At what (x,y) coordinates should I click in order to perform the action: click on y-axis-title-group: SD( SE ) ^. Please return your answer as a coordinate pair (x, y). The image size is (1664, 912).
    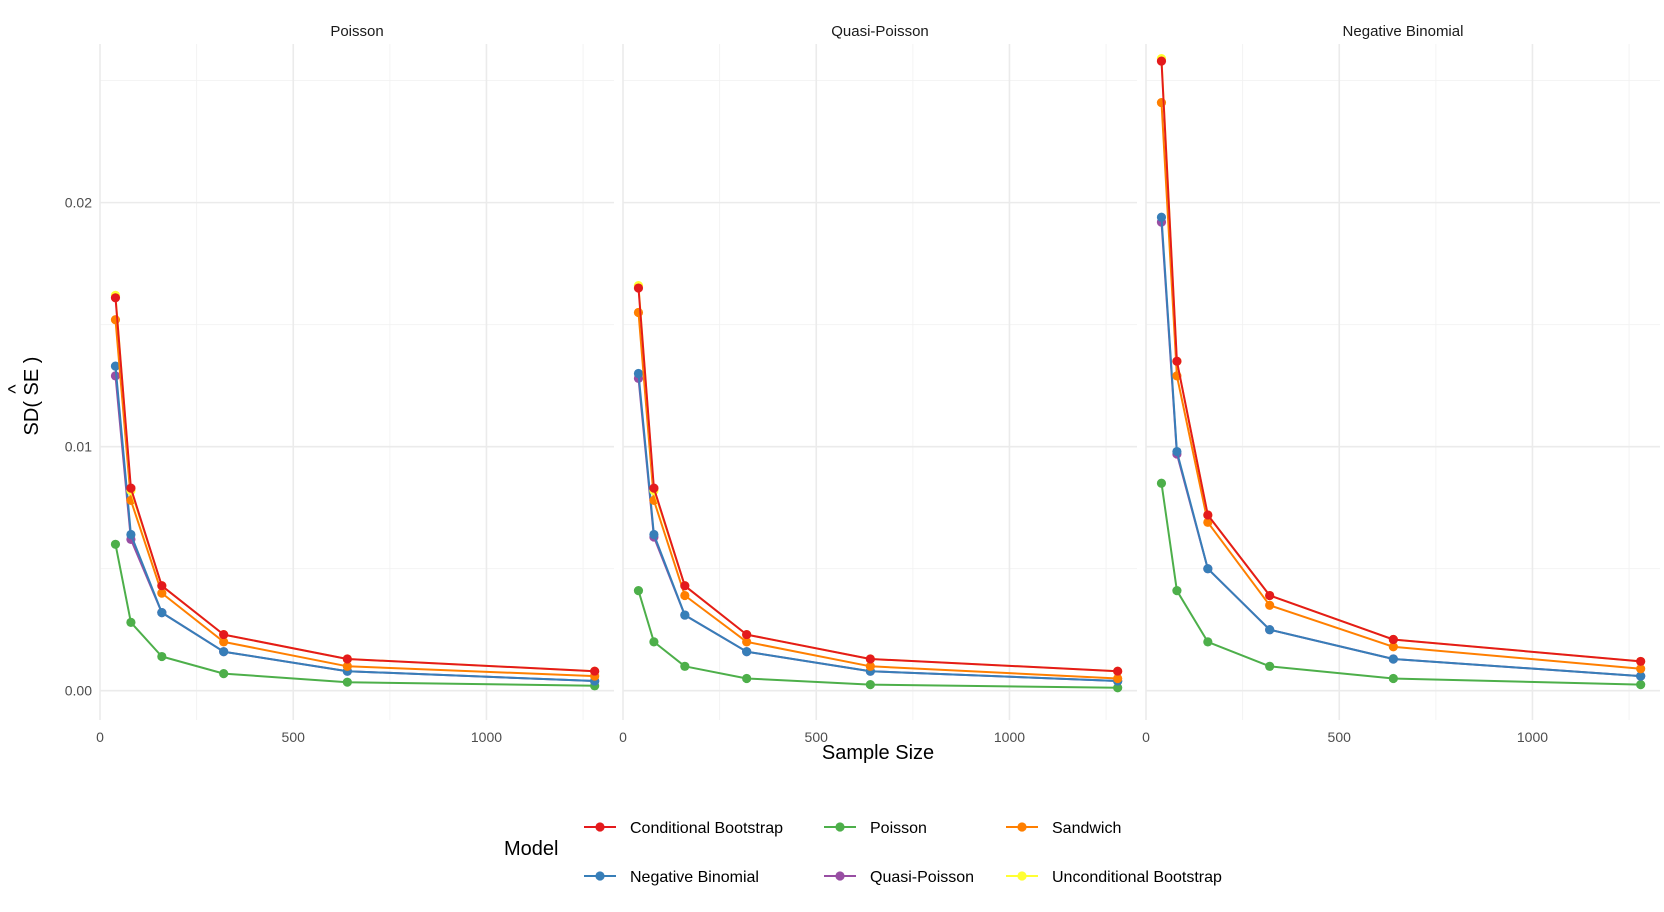
    Looking at the image, I should click on (24, 396).